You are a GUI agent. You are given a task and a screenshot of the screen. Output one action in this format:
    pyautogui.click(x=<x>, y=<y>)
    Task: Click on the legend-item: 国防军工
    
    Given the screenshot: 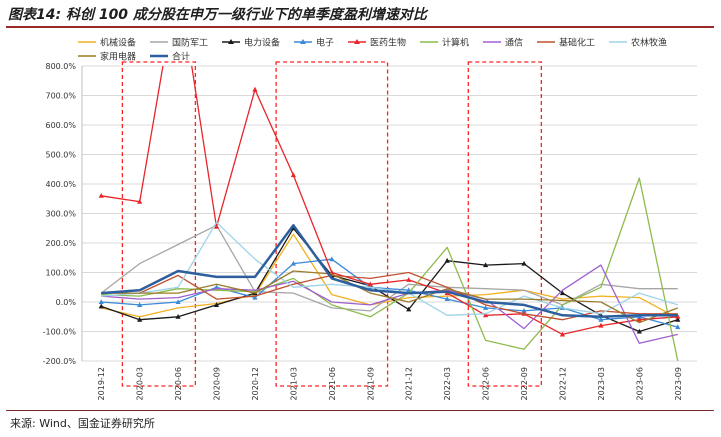 What is the action you would take?
    pyautogui.click(x=179, y=43)
    